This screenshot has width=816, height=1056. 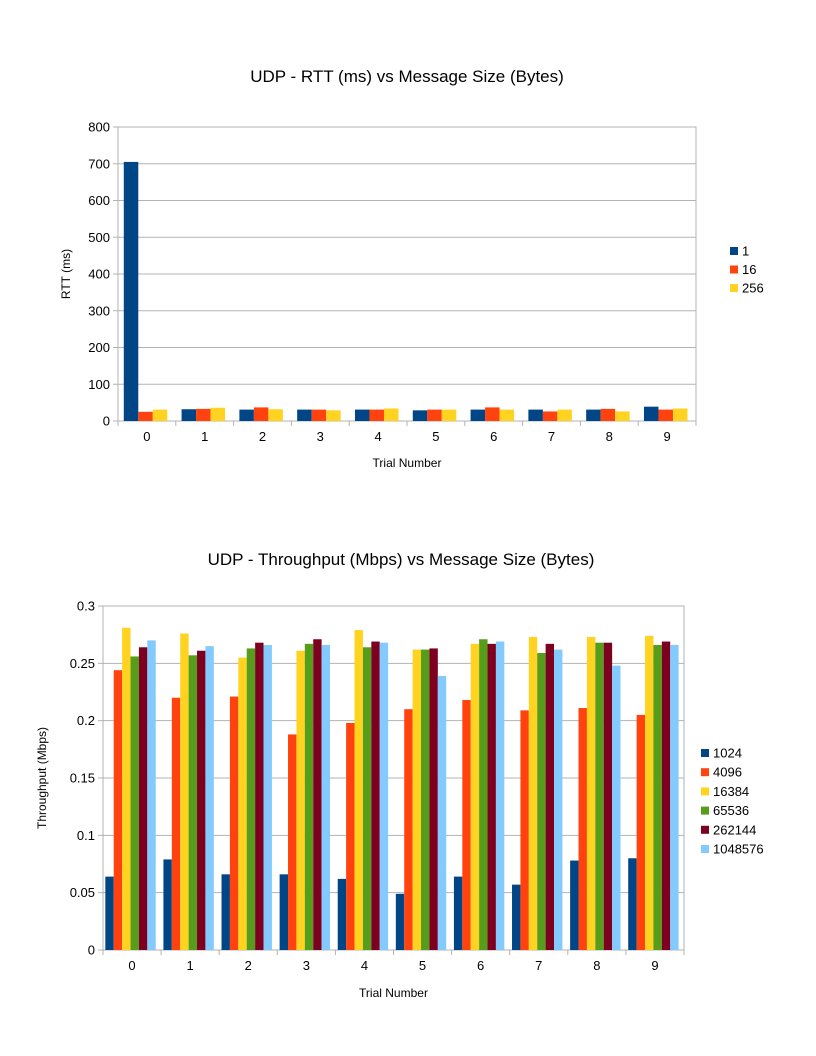 I want to click on rtt-x-tick-label: 7, so click(x=551, y=436).